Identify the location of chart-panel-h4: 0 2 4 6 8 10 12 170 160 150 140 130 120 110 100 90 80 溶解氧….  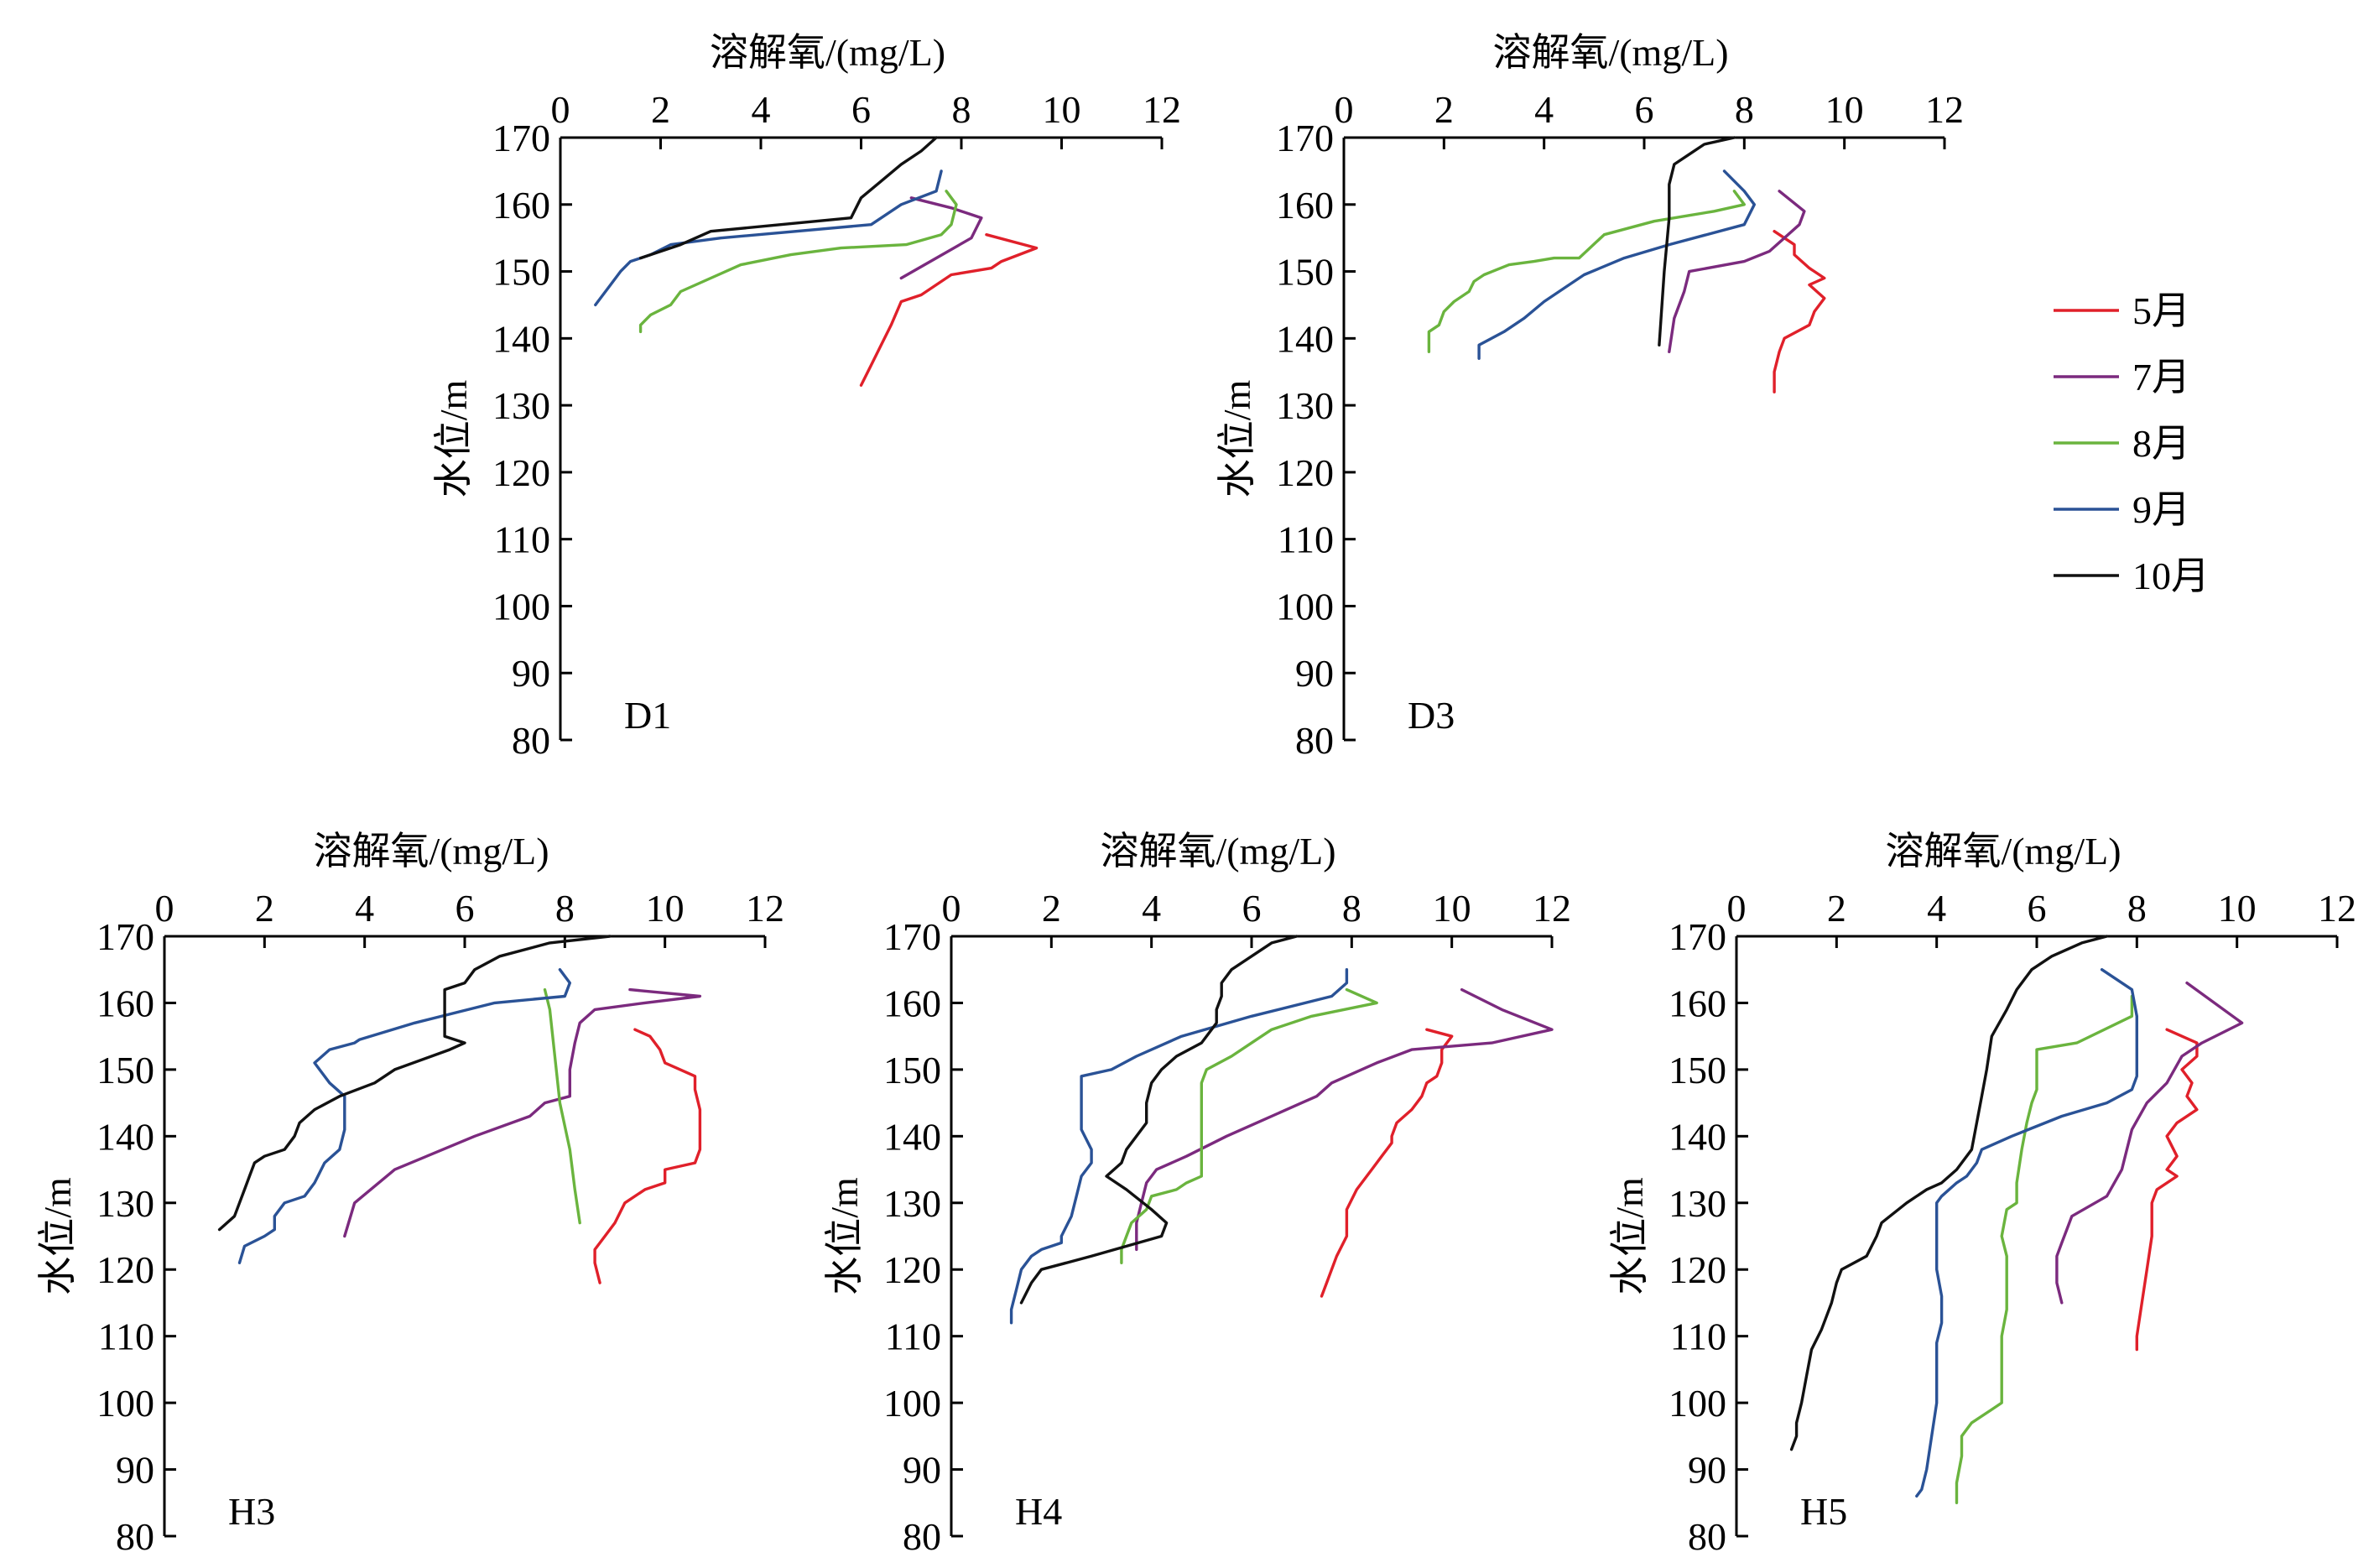
(1197, 1194).